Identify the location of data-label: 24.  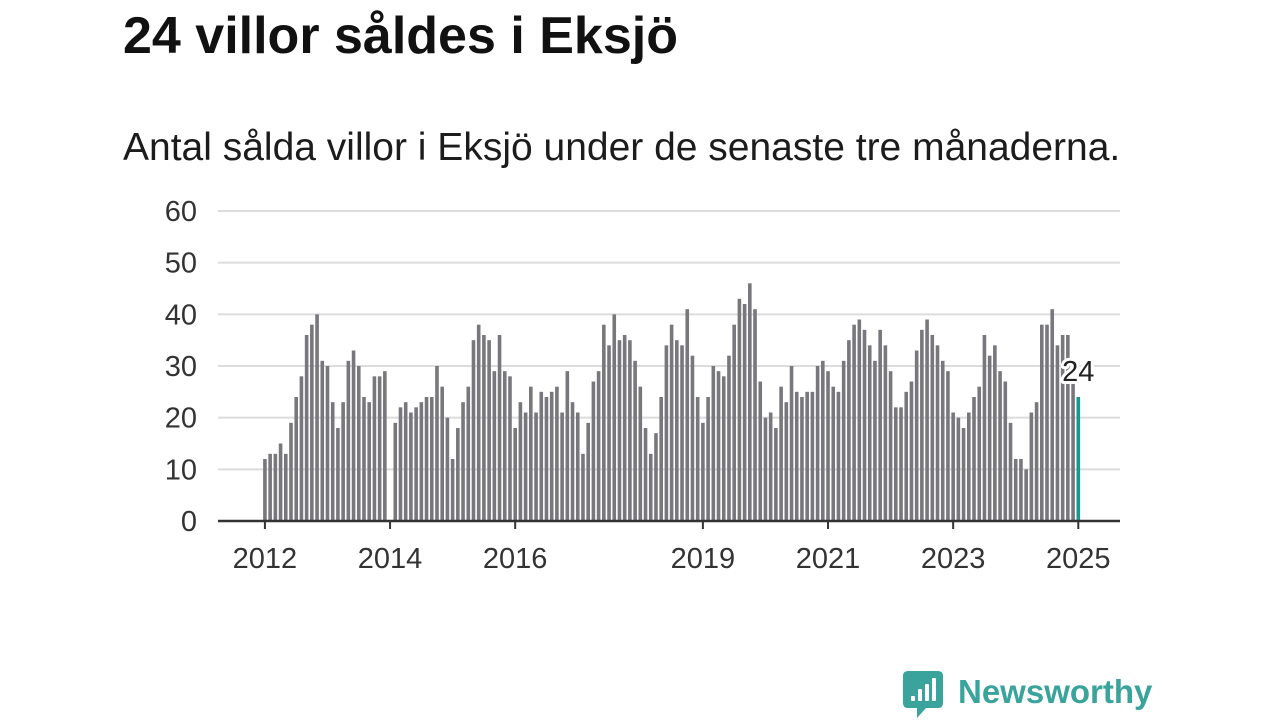
(1078, 372).